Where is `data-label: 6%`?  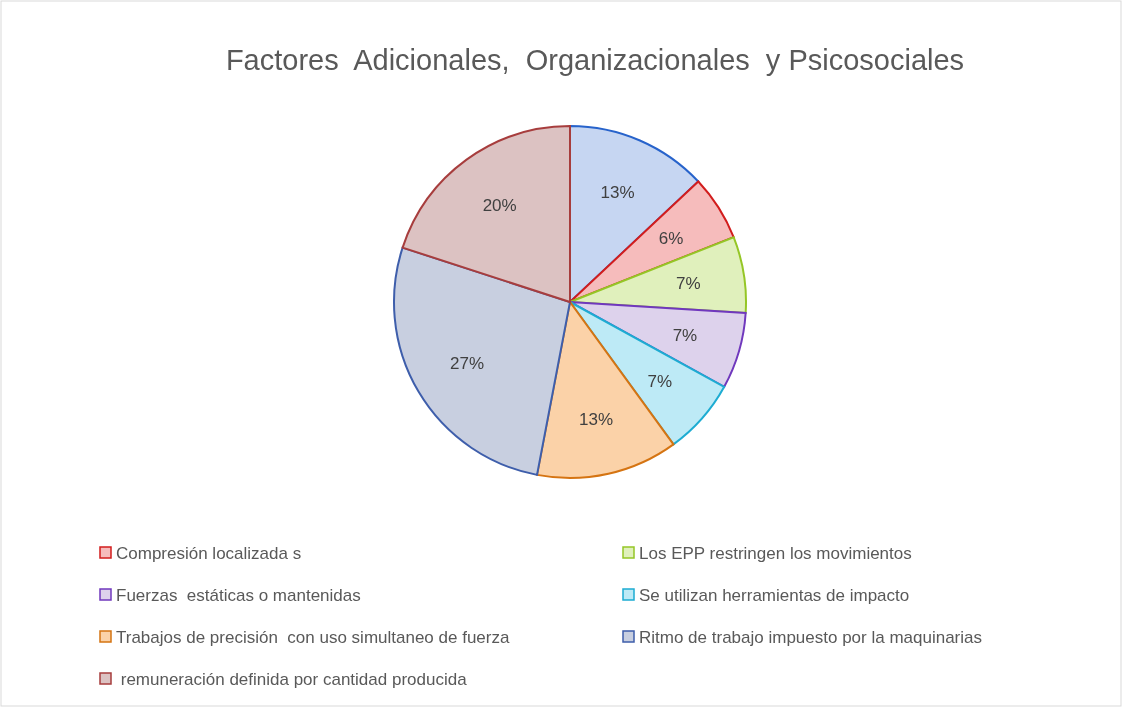 data-label: 6% is located at coordinates (671, 238).